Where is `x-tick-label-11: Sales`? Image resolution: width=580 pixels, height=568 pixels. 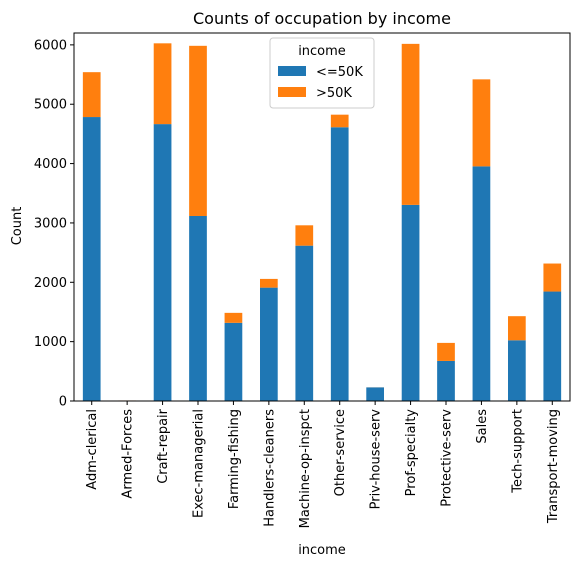 x-tick-label-11: Sales is located at coordinates (482, 426).